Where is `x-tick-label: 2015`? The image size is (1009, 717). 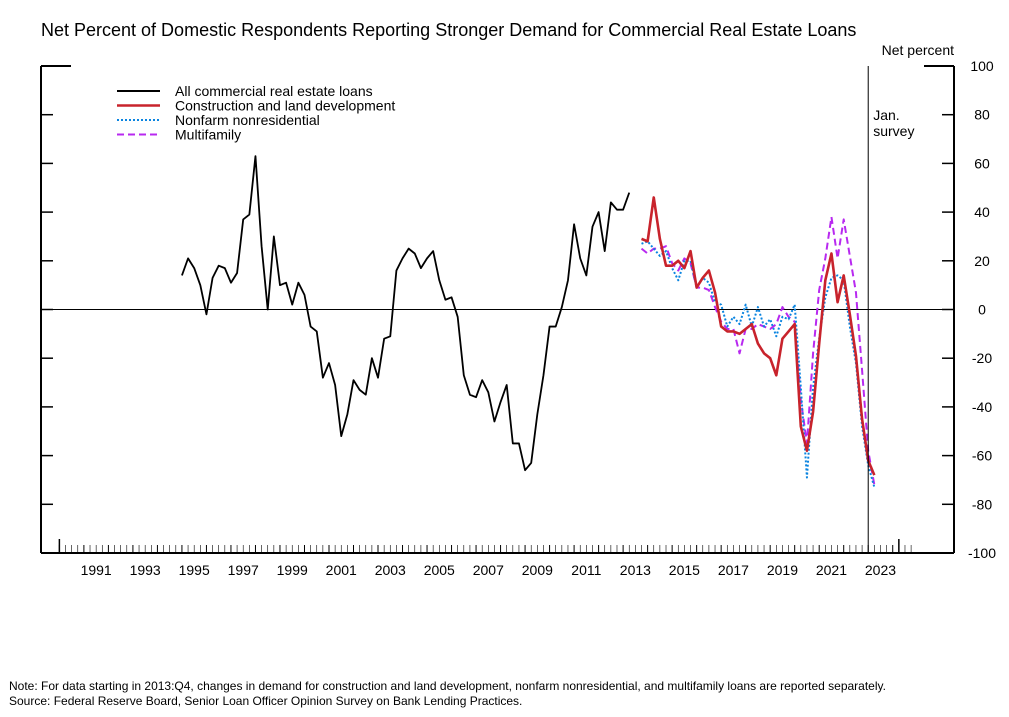 x-tick-label: 2015 is located at coordinates (684, 570).